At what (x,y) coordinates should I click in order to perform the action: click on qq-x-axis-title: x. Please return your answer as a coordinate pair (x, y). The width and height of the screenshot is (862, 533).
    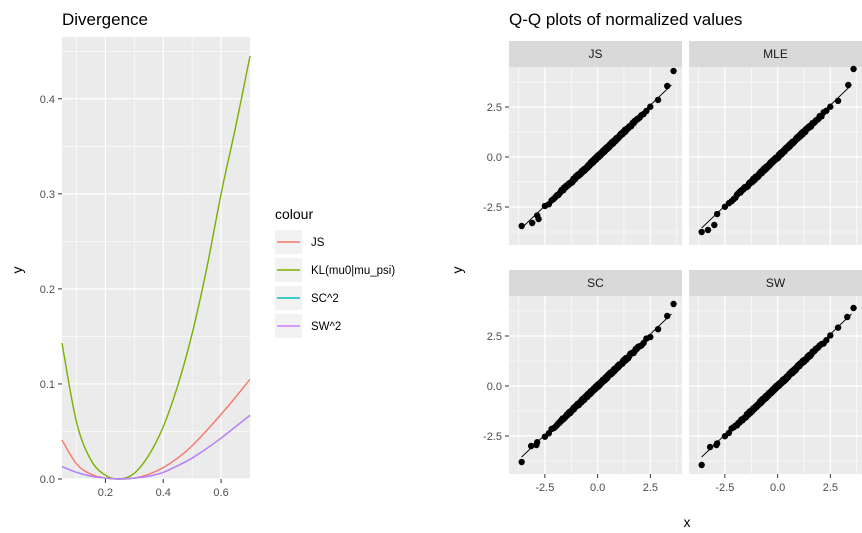
    Looking at the image, I should click on (687, 522).